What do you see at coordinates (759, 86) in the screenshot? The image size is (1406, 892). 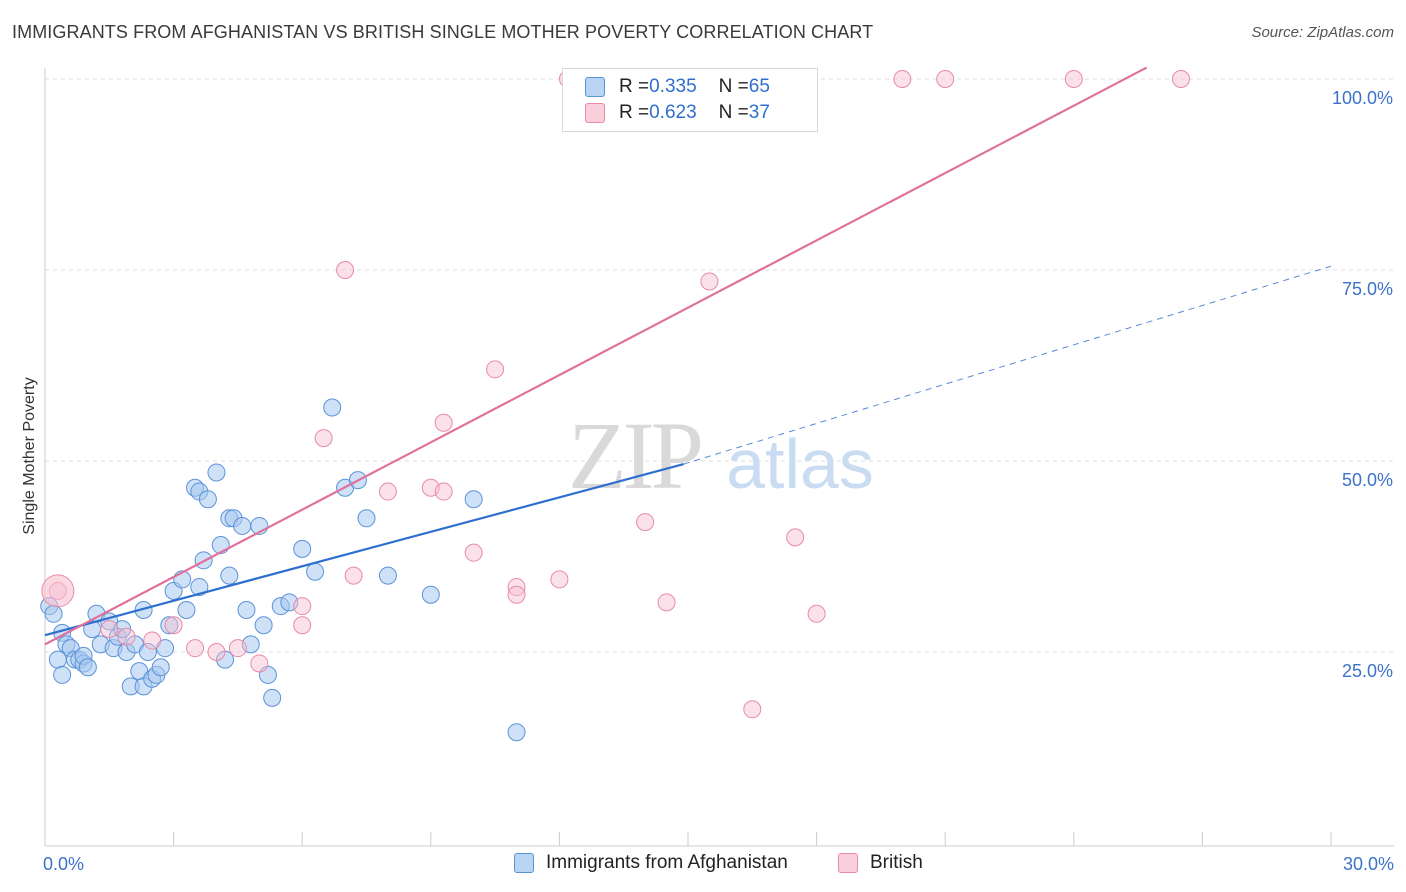 I see `legend-n-value: 65` at bounding box center [759, 86].